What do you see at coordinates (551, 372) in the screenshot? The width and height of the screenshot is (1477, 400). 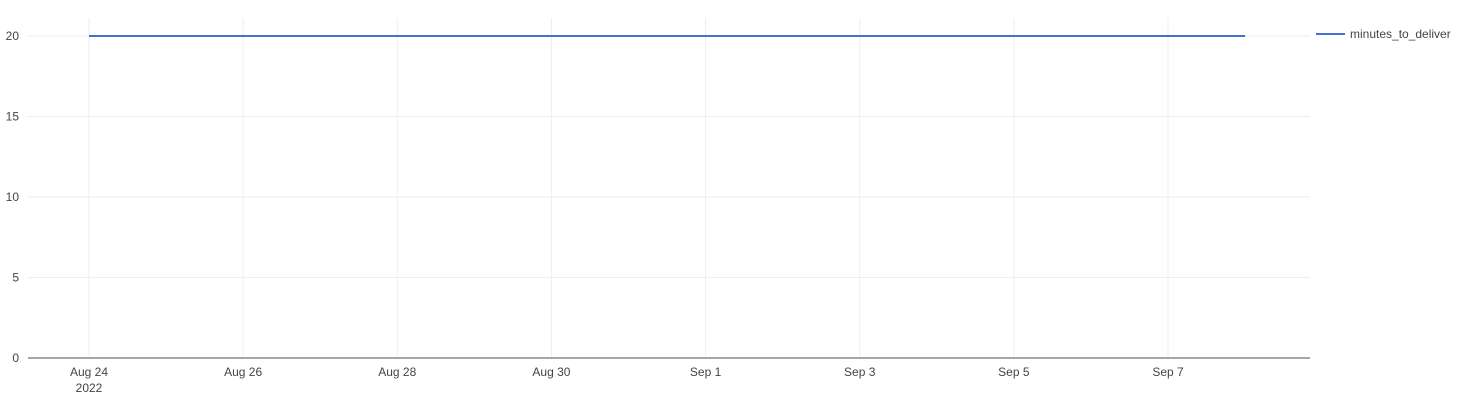 I see `x-tick-label: Aug 30` at bounding box center [551, 372].